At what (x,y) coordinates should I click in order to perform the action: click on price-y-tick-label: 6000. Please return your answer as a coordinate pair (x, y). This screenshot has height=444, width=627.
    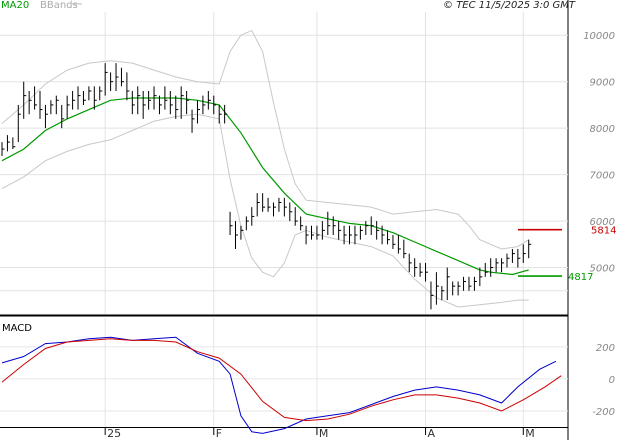
    Looking at the image, I should click on (602, 222).